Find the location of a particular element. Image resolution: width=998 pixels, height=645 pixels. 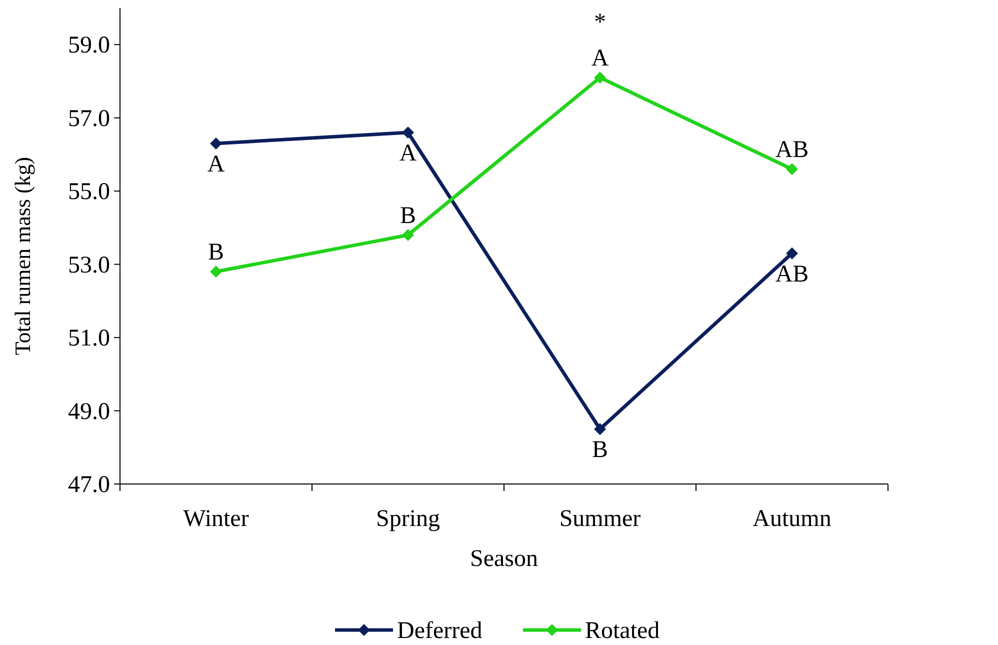

y-tick-label: 57.0 is located at coordinates (89, 119).